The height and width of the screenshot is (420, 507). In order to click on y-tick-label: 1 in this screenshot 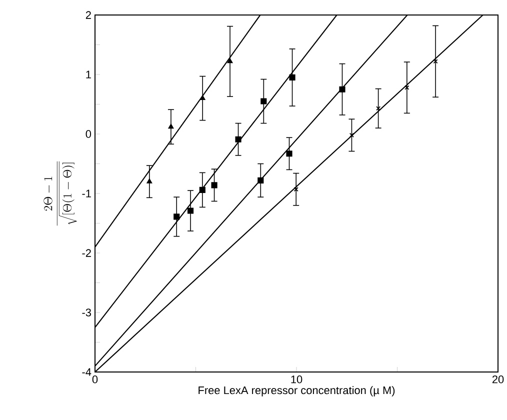, I will do `click(88, 74)`.